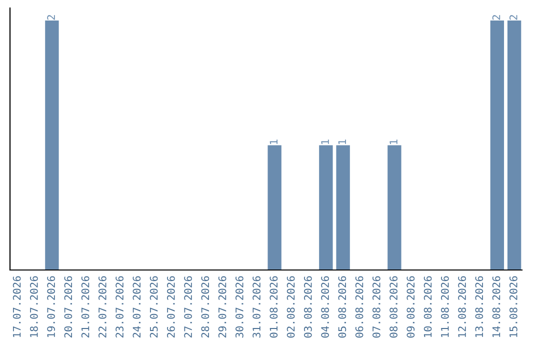  Describe the element at coordinates (68, 307) in the screenshot. I see `x-tick-label: 20.07.2026` at that location.